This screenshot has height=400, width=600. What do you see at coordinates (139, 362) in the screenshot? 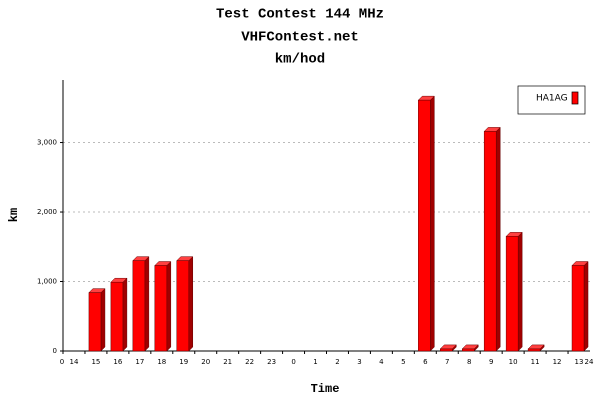
I see `x-tick-label: 17` at bounding box center [139, 362].